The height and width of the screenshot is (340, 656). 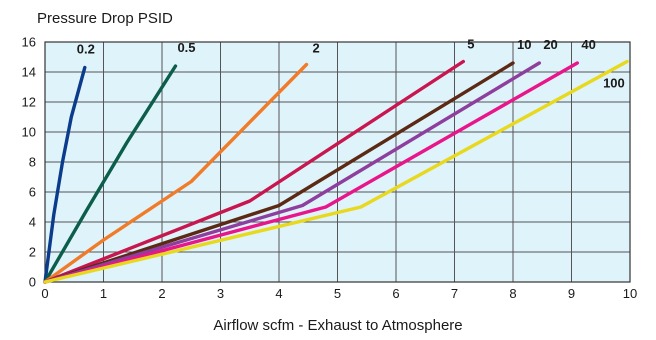 What do you see at coordinates (470, 44) in the screenshot?
I see `series-label: 5` at bounding box center [470, 44].